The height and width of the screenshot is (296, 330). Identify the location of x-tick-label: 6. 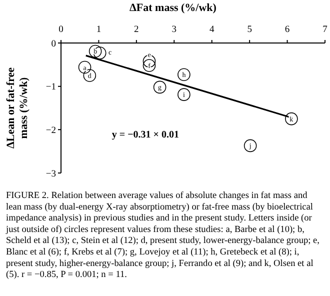
(287, 30).